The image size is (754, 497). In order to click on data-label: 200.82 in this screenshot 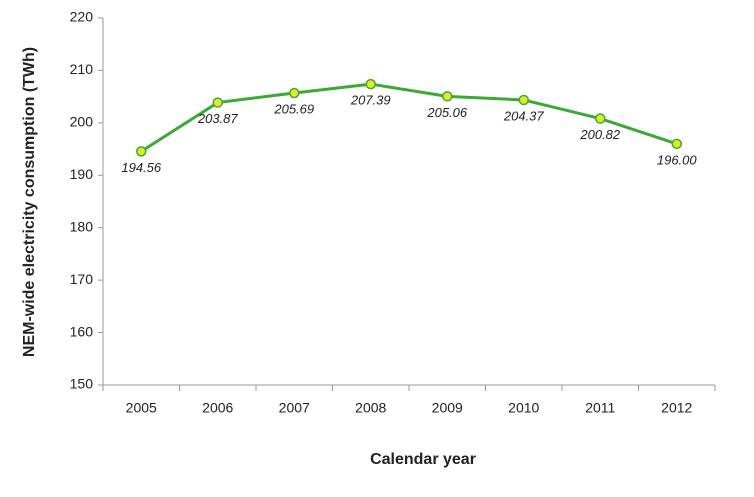, I will do `click(600, 134)`.